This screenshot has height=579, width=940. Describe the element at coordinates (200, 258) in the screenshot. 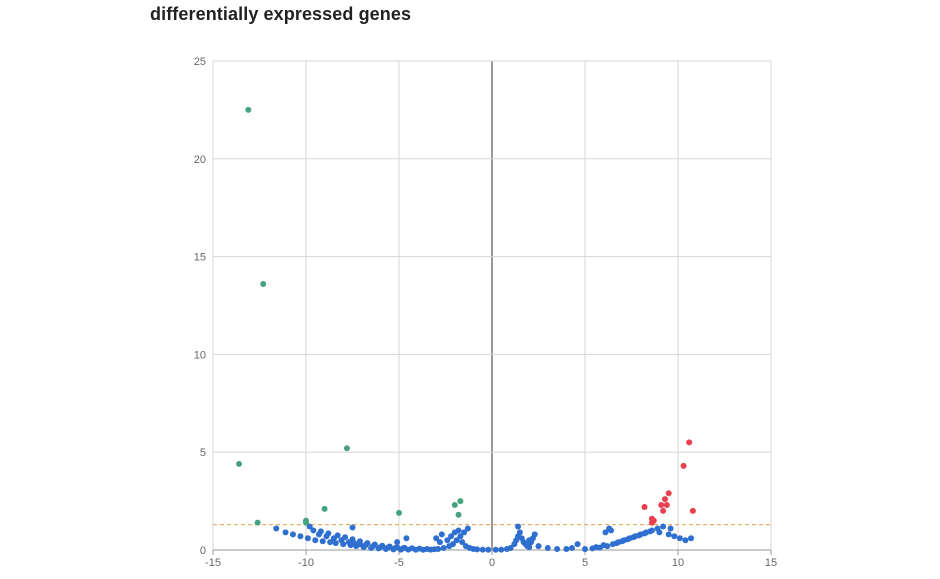

I see `y-tick-label: 15` at that location.